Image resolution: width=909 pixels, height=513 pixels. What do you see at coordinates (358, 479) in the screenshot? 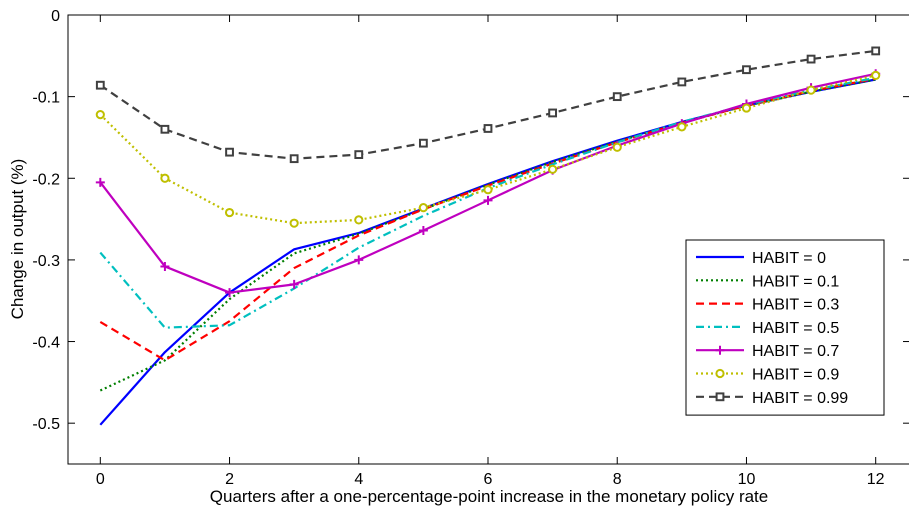
I see `x-tick-label: 4` at bounding box center [358, 479].